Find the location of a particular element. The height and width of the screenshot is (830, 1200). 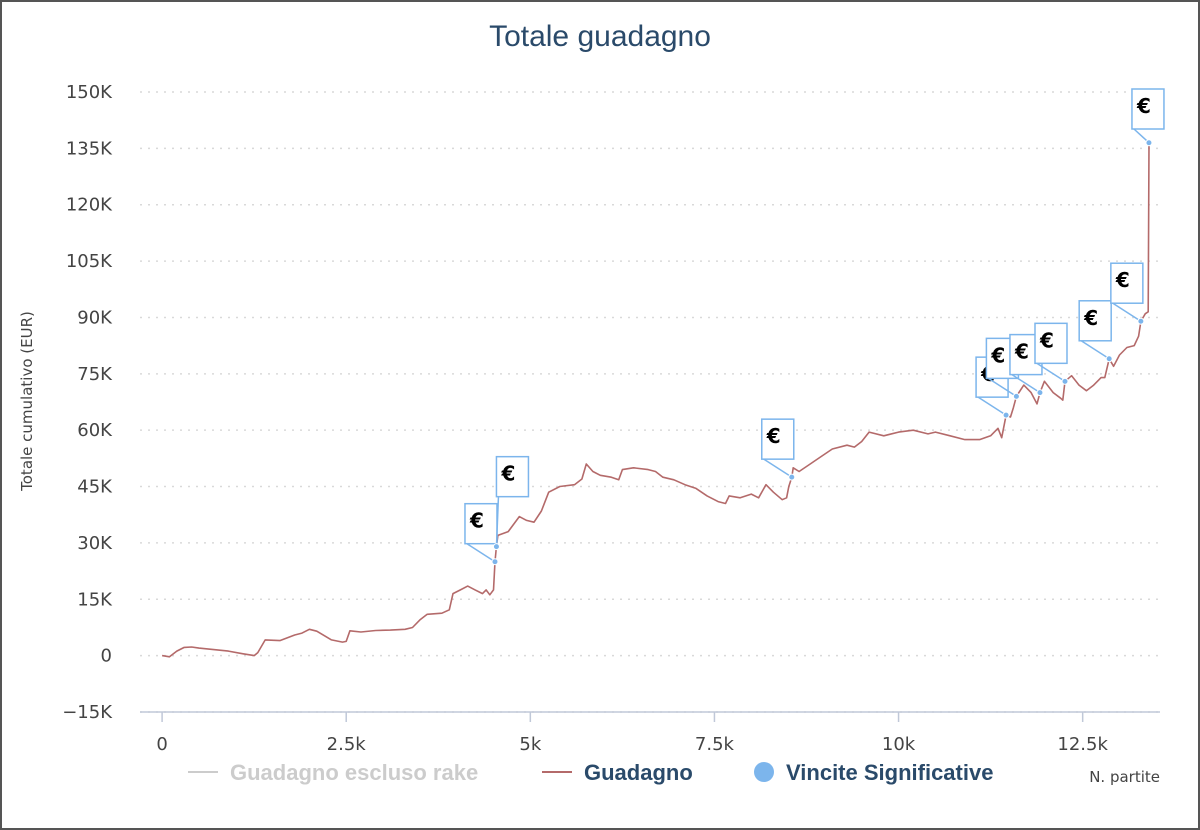

y-tick-label: 120K is located at coordinates (89, 205).